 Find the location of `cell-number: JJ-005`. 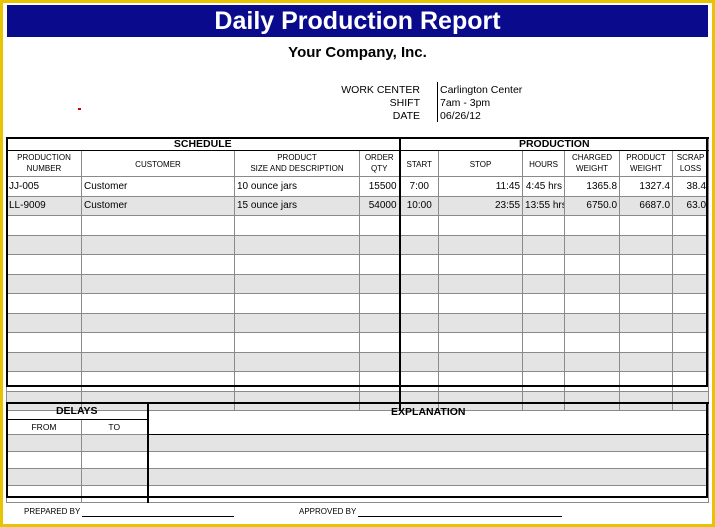

cell-number: JJ-005 is located at coordinates (44, 186).